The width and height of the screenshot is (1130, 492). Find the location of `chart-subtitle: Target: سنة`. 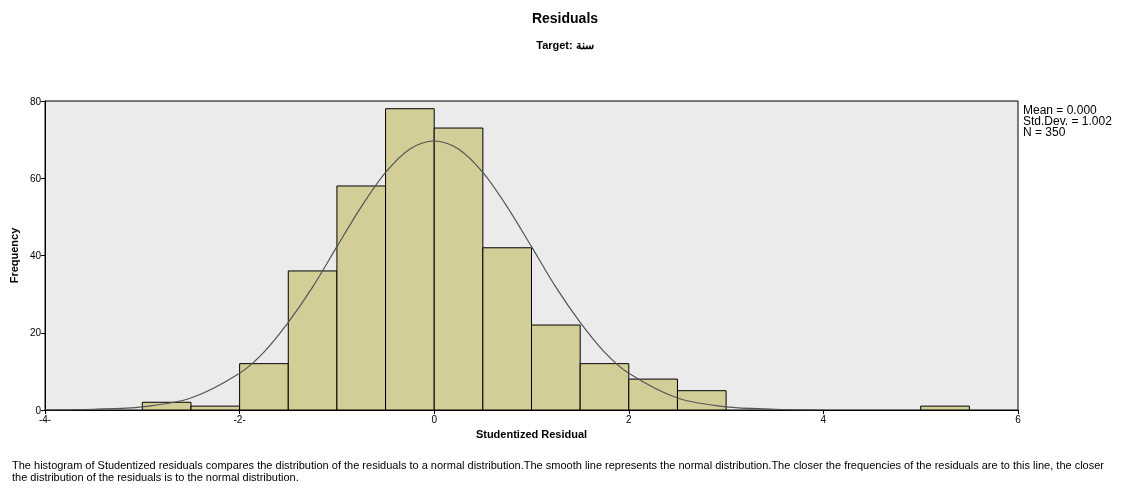

chart-subtitle: Target: سنة is located at coordinates (565, 44).